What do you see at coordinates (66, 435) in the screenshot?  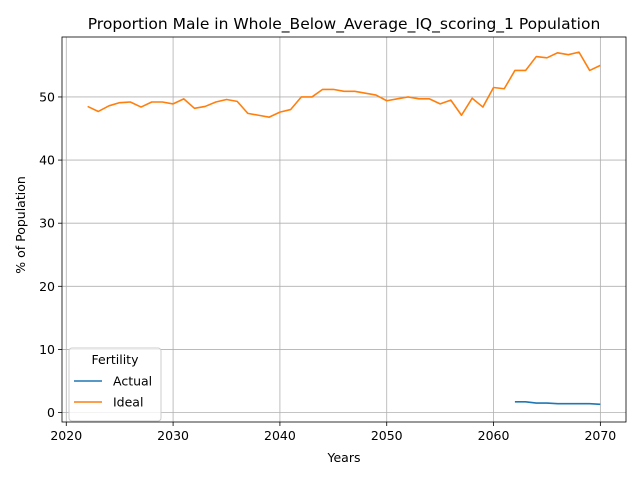 I see `x-tick-label: 2020` at bounding box center [66, 435].